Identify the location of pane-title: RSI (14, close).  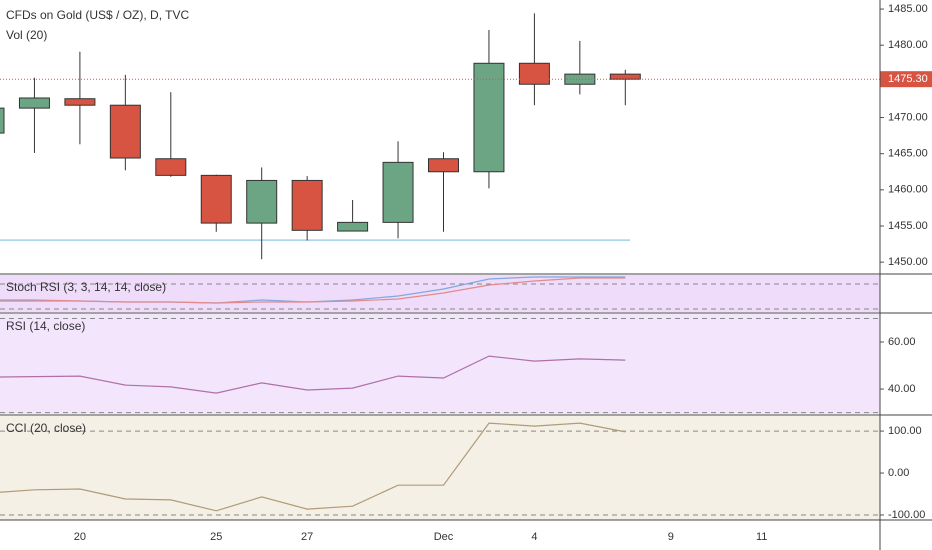
(45, 326).